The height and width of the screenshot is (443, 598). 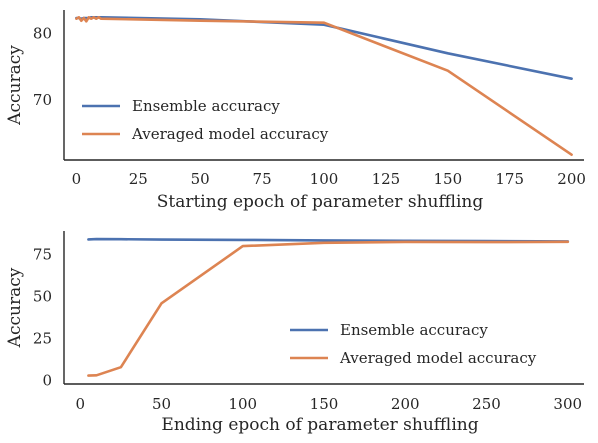 What do you see at coordinates (386, 179) in the screenshot?
I see `top-x-tick-label: 125` at bounding box center [386, 179].